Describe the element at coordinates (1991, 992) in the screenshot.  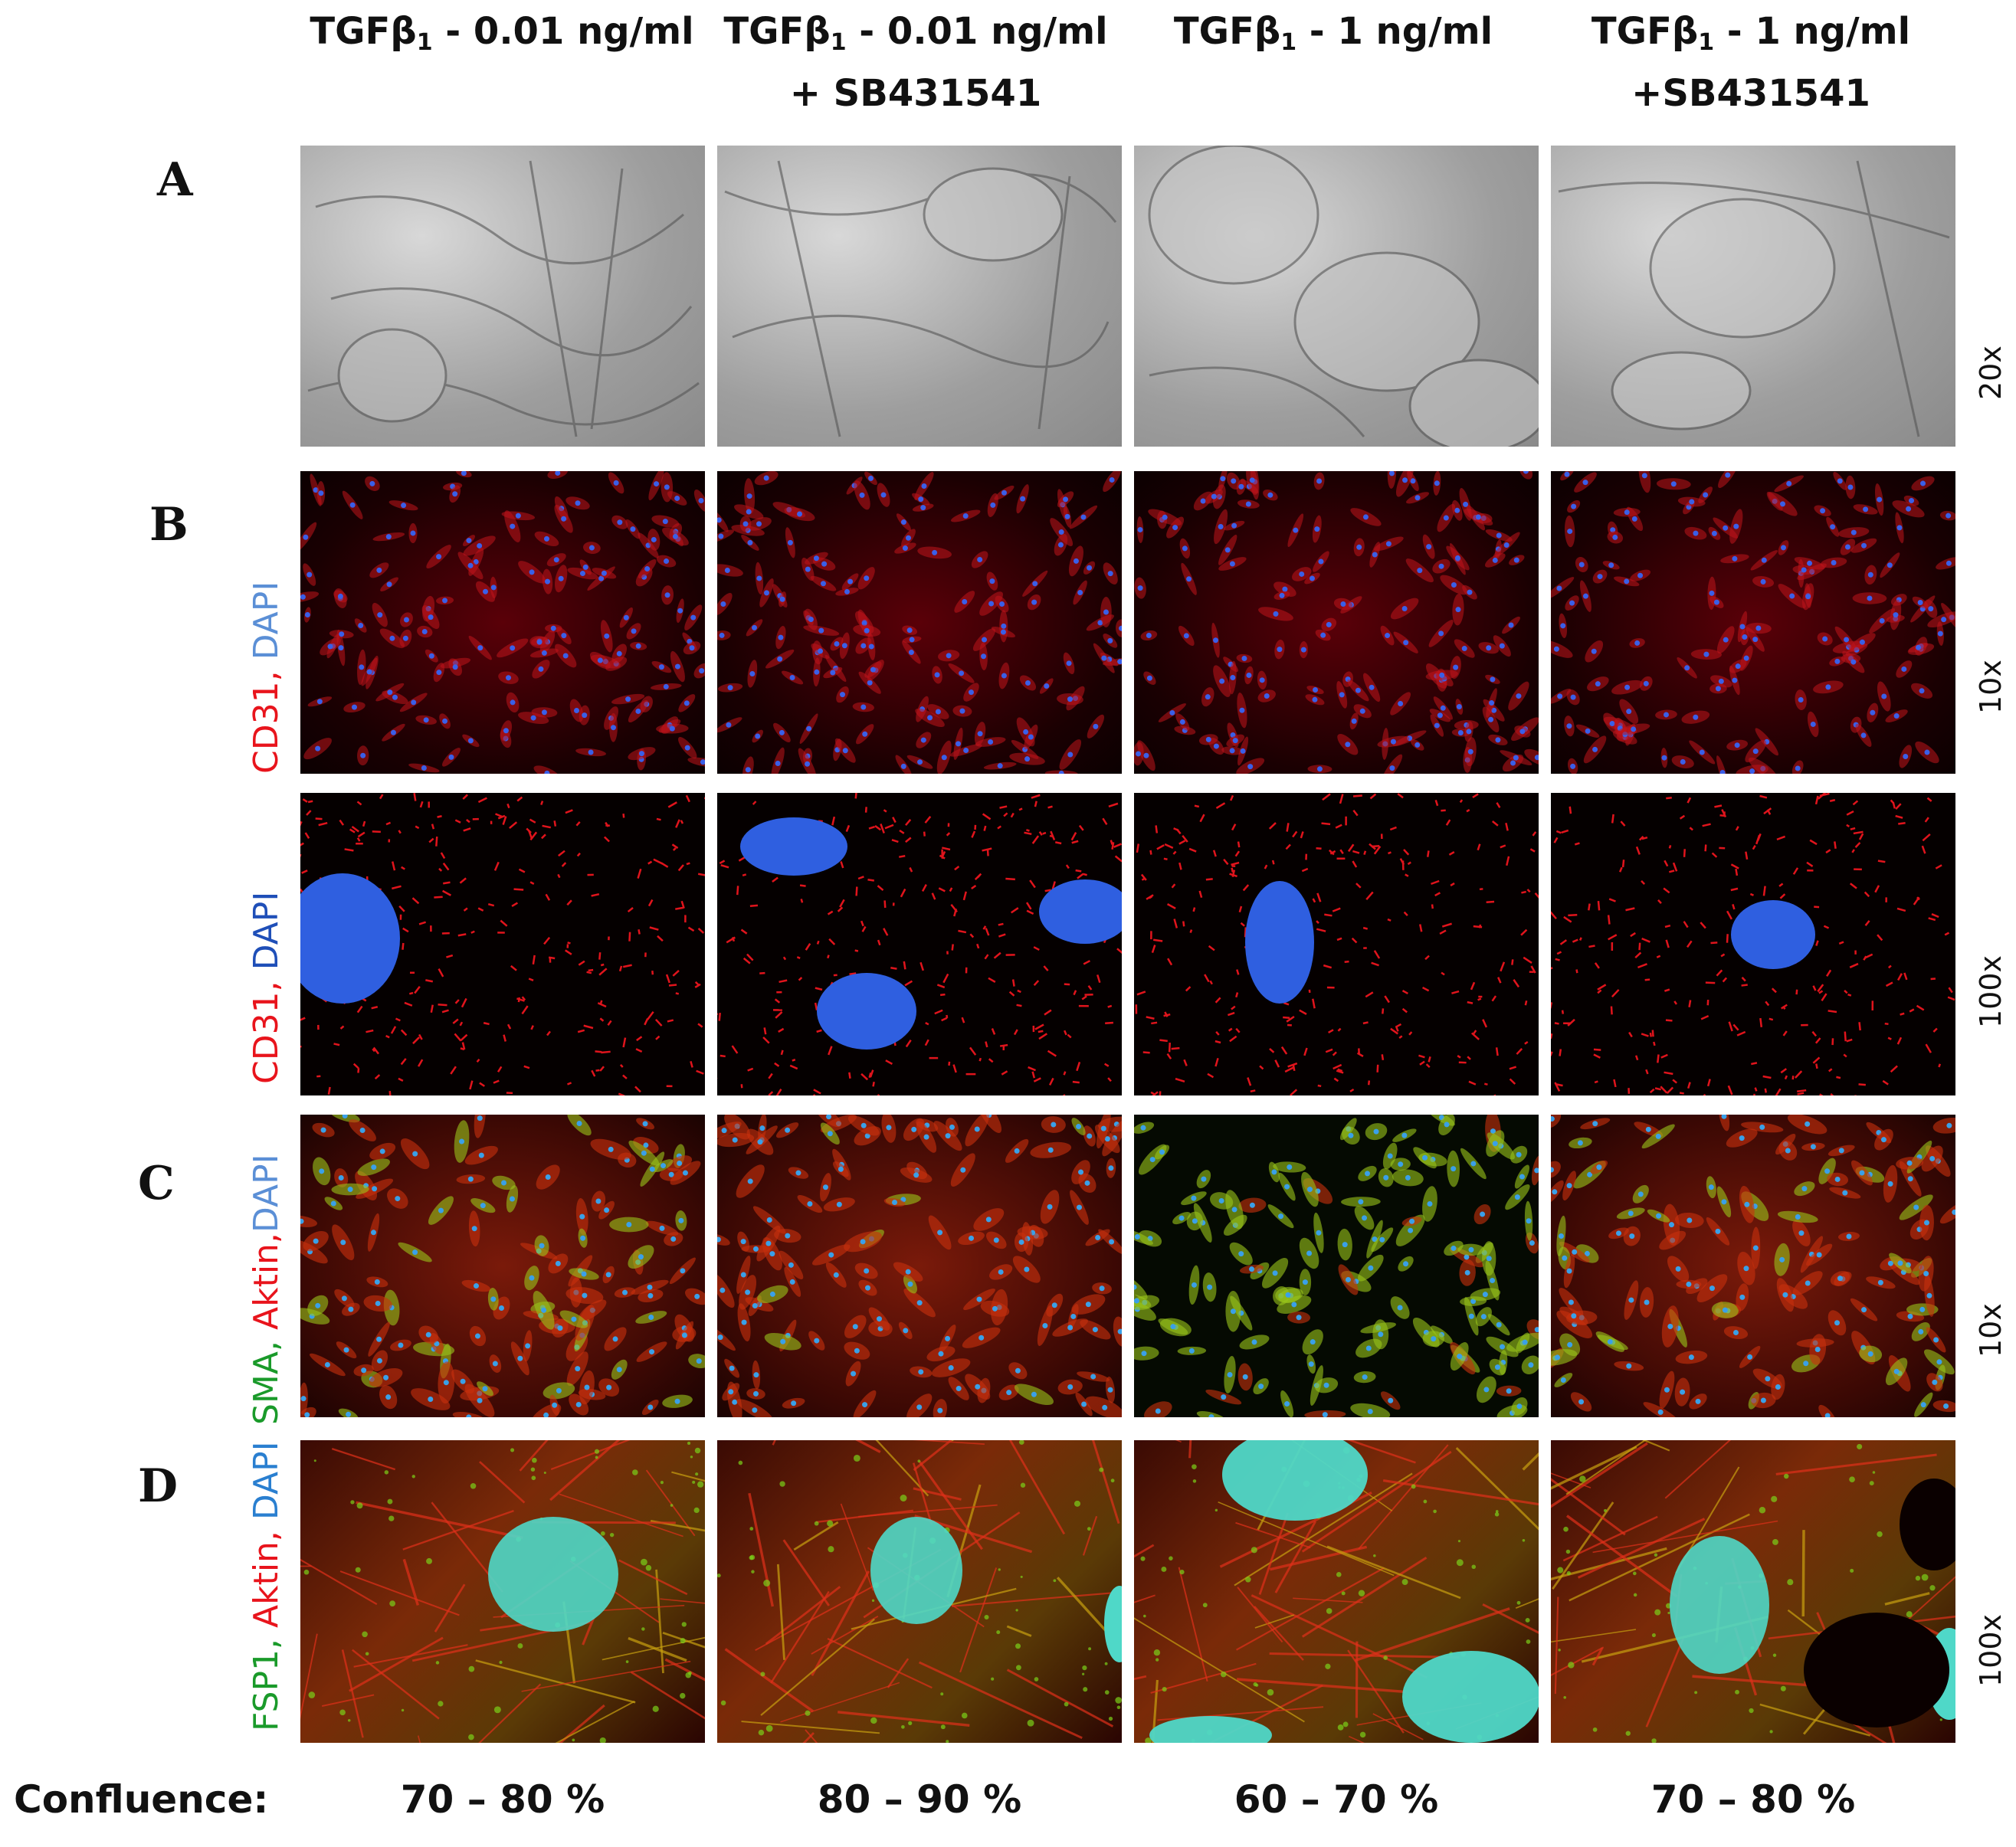
I see `magnification-b-100x: 100x` at that location.